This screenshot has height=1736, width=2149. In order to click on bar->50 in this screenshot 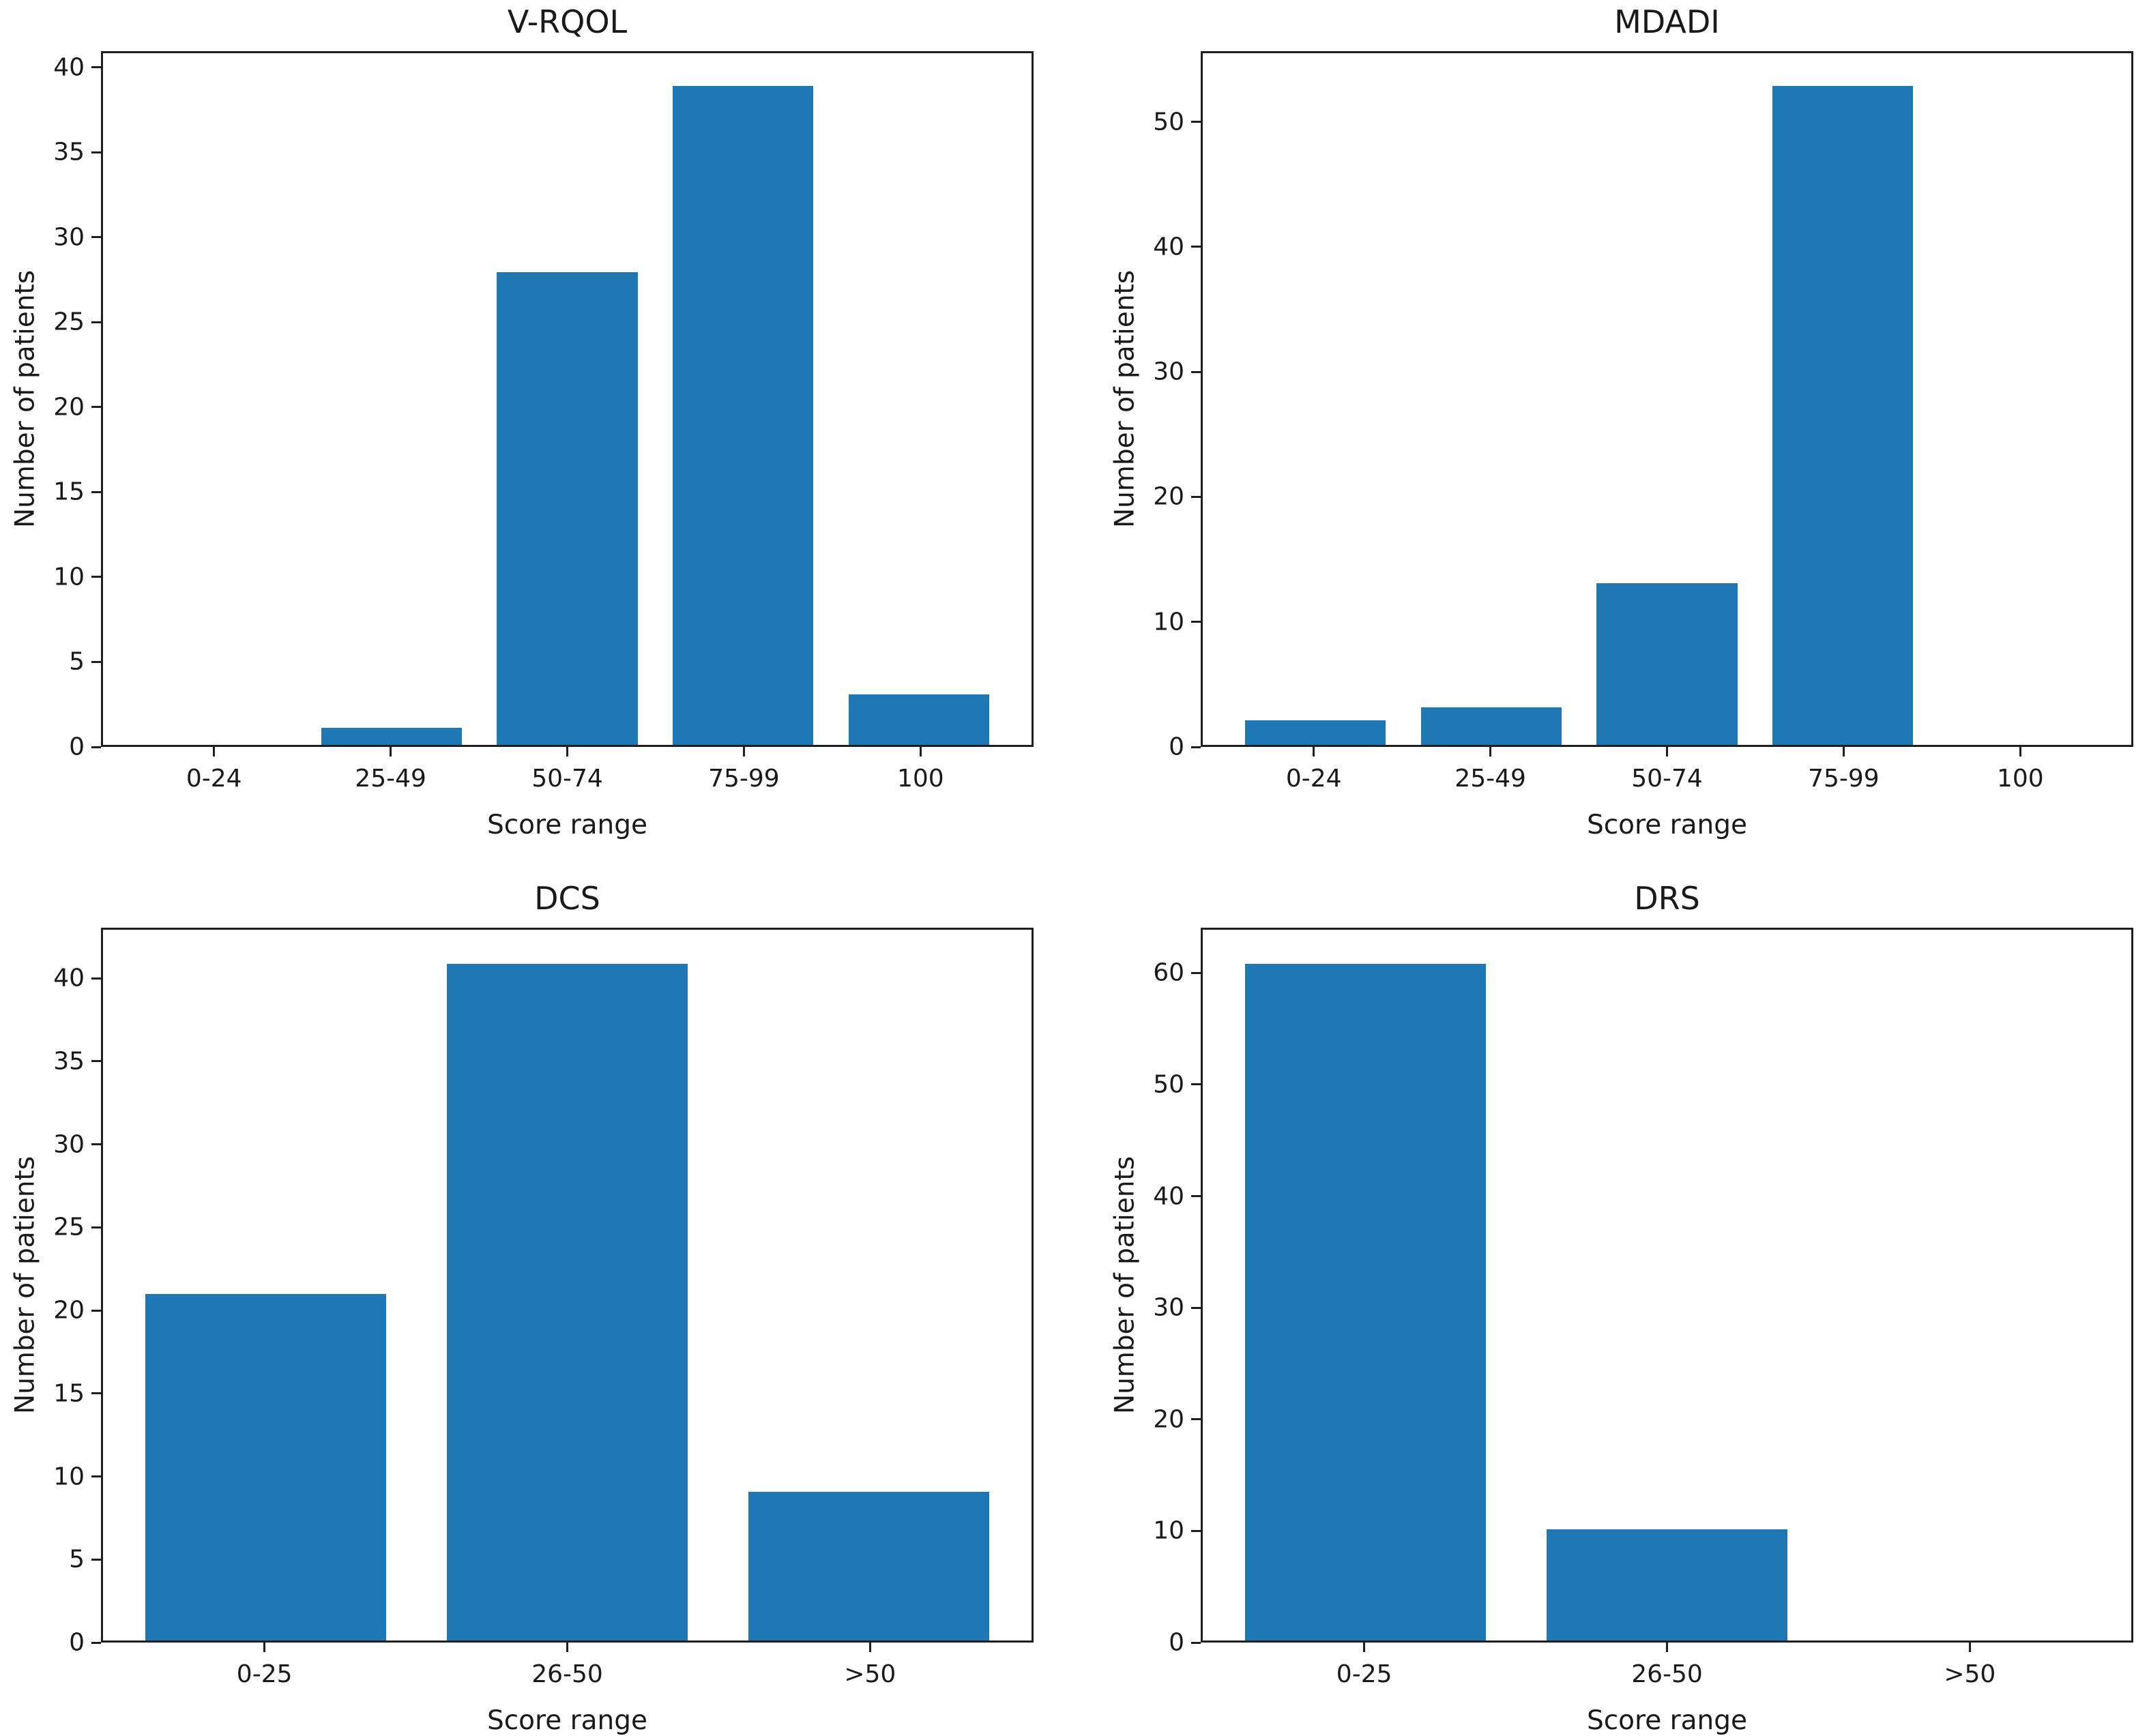, I will do `click(869, 1567)`.